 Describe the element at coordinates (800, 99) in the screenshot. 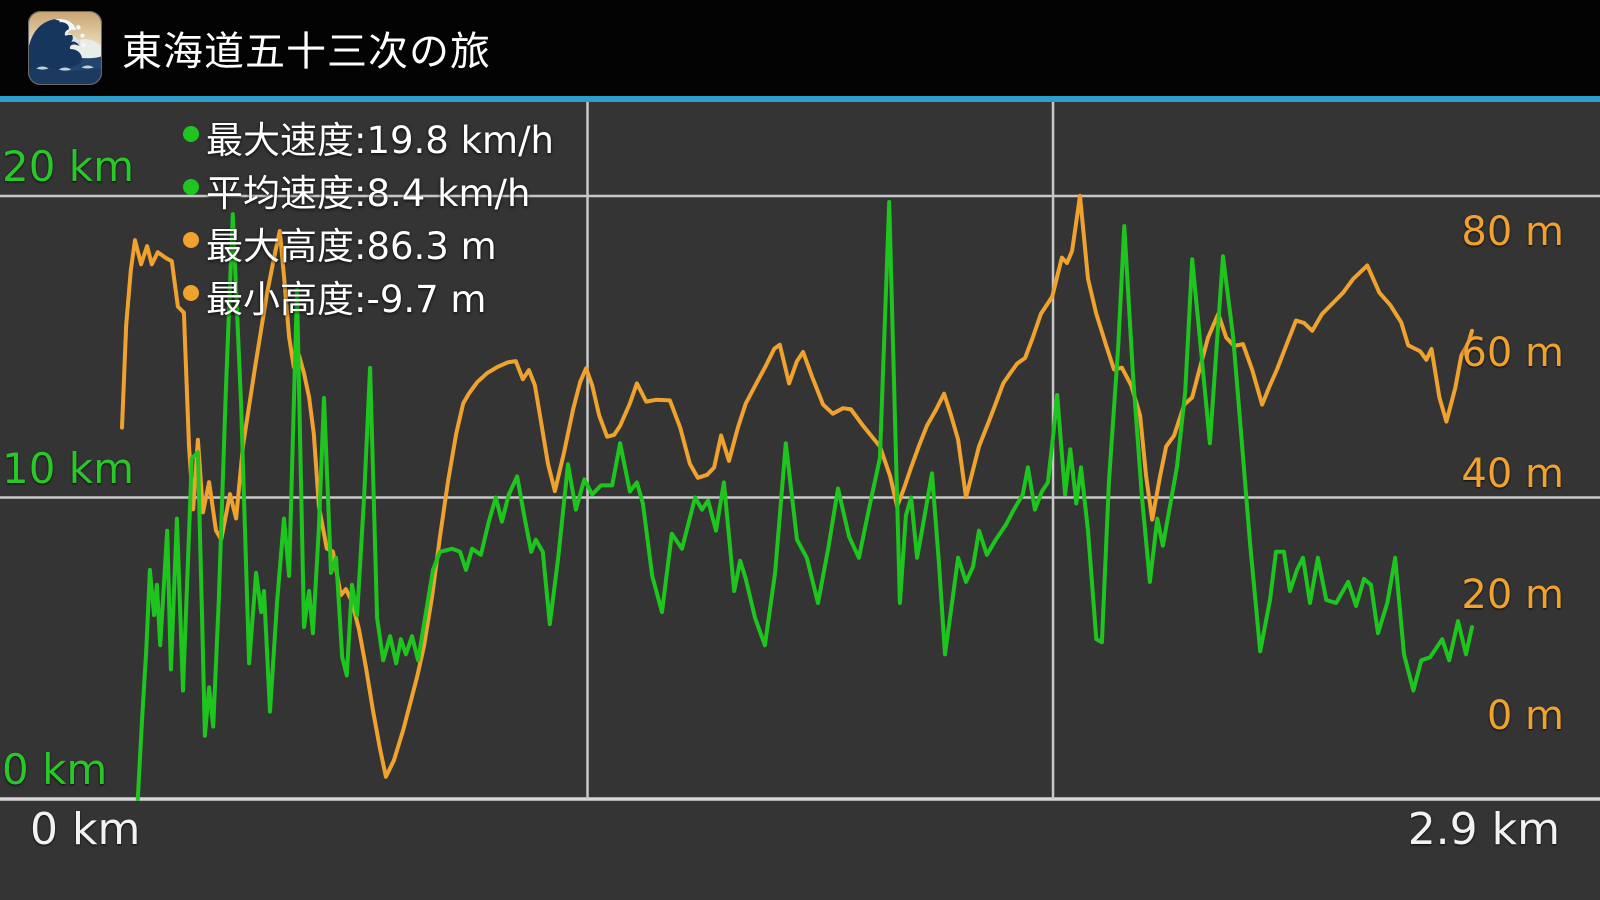

I see `titlebar-divider-line` at that location.